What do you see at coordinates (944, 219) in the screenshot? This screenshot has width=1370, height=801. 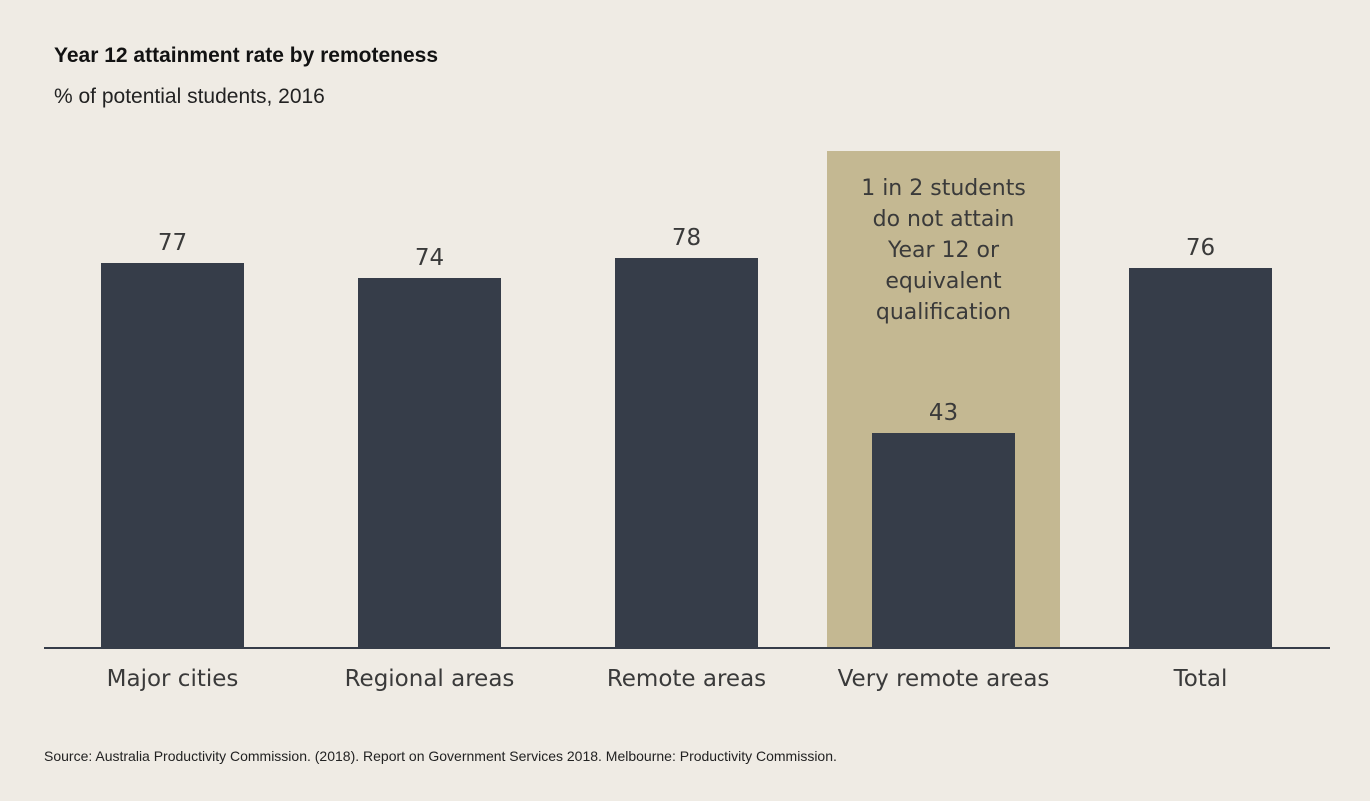 I see `annotation-line: do not attain` at bounding box center [944, 219].